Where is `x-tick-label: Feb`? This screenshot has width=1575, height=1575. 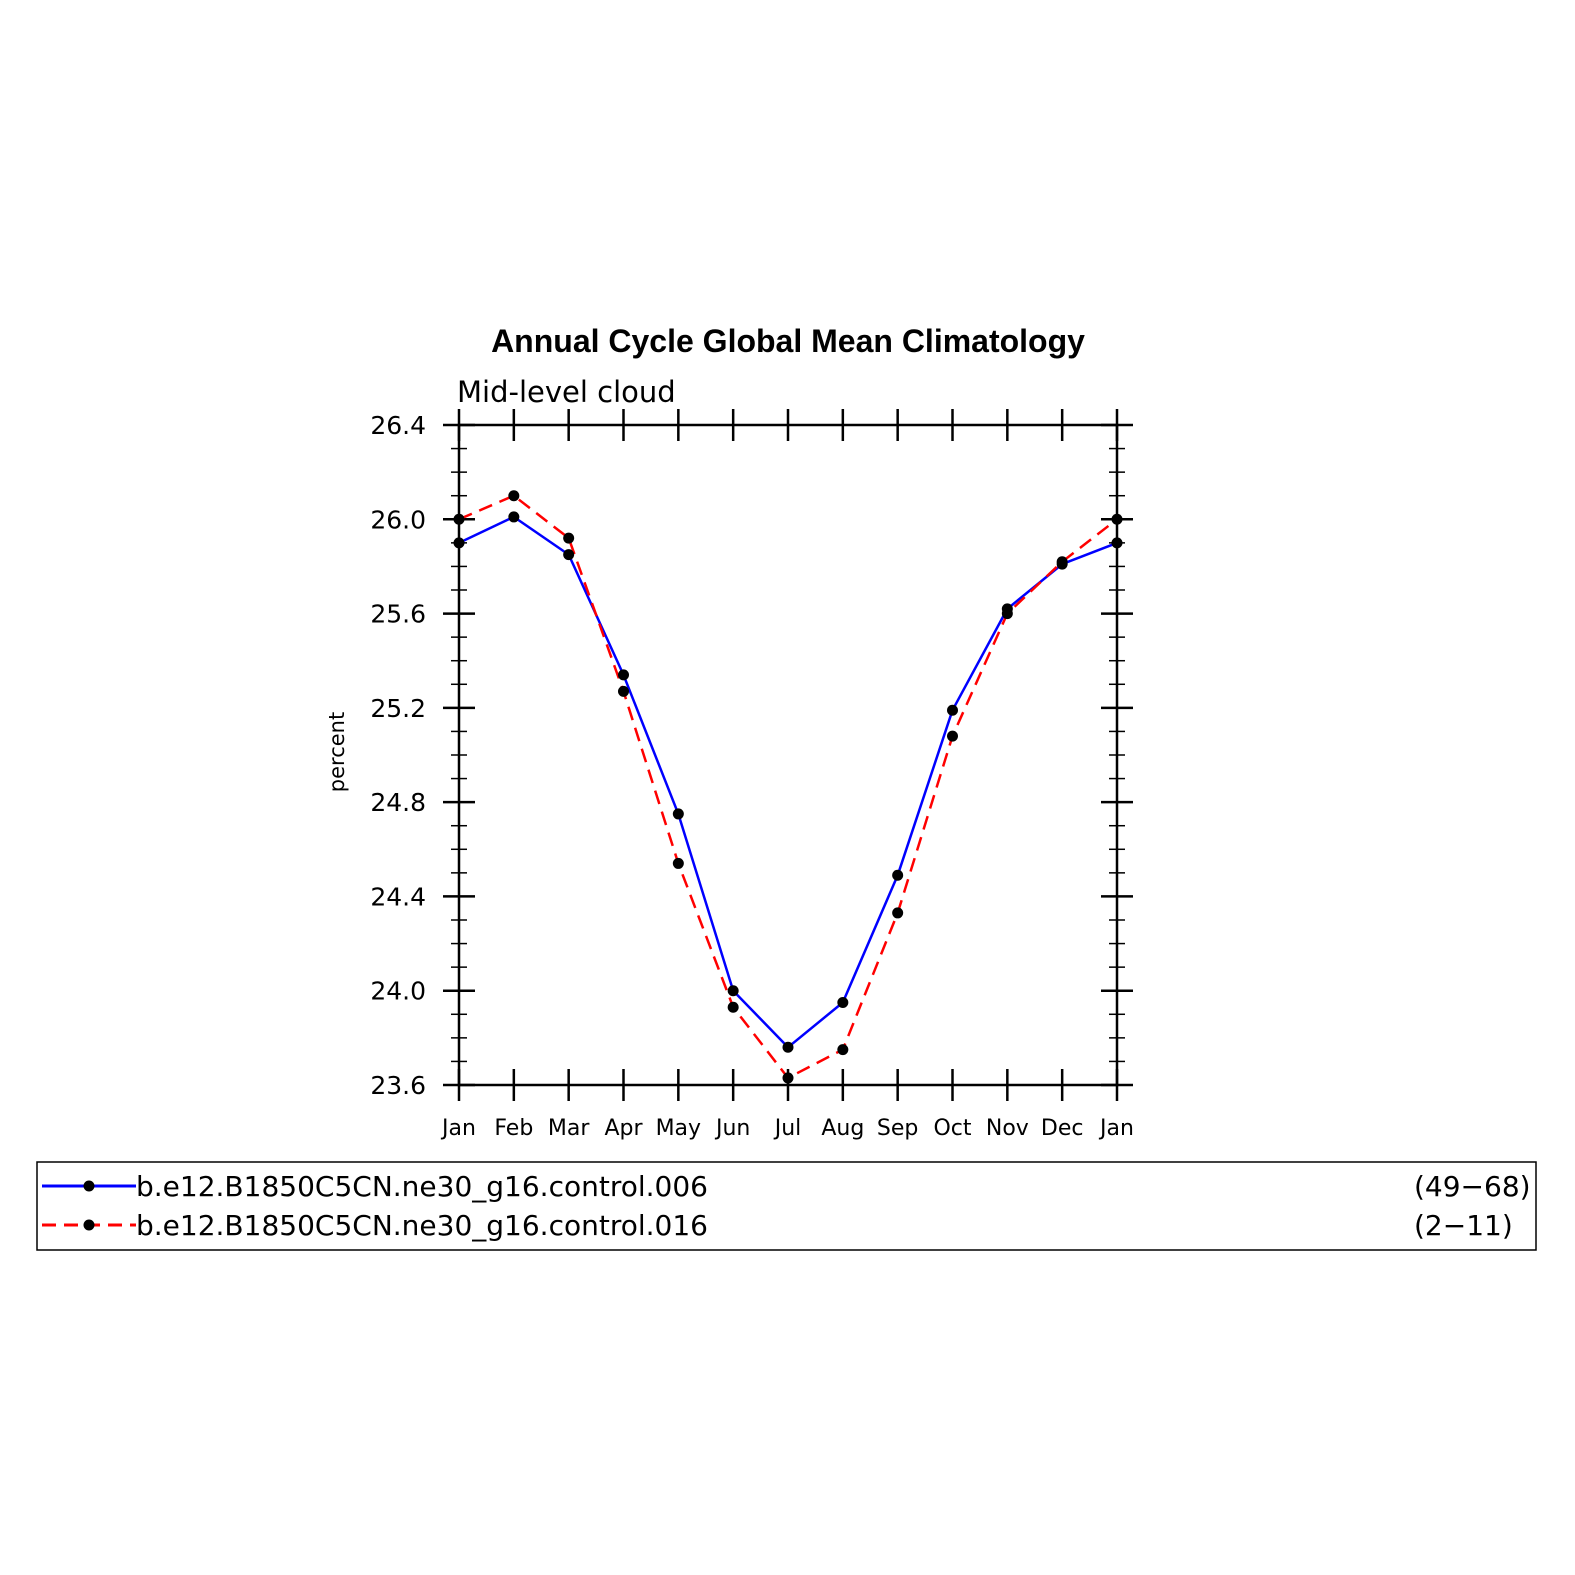 x-tick-label: Feb is located at coordinates (513, 1128).